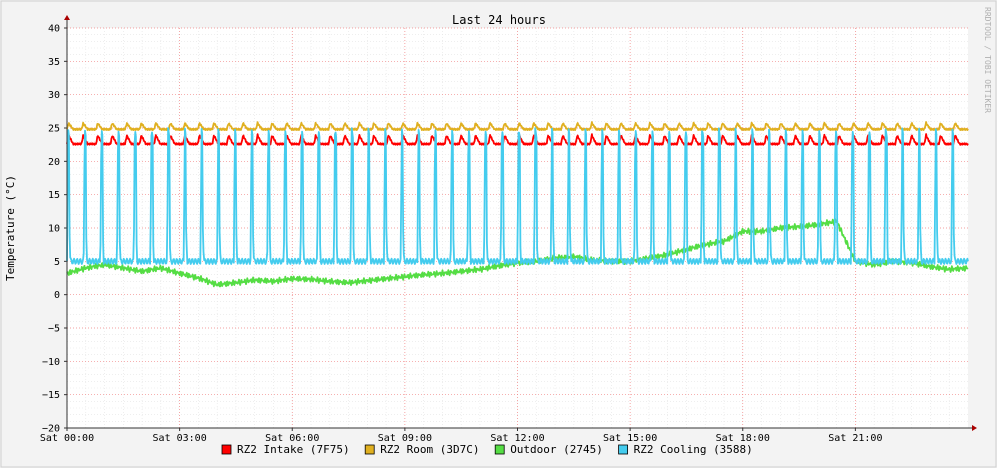 The height and width of the screenshot is (468, 997). Describe the element at coordinates (57, 262) in the screenshot. I see `y-tick-label: 5` at that location.